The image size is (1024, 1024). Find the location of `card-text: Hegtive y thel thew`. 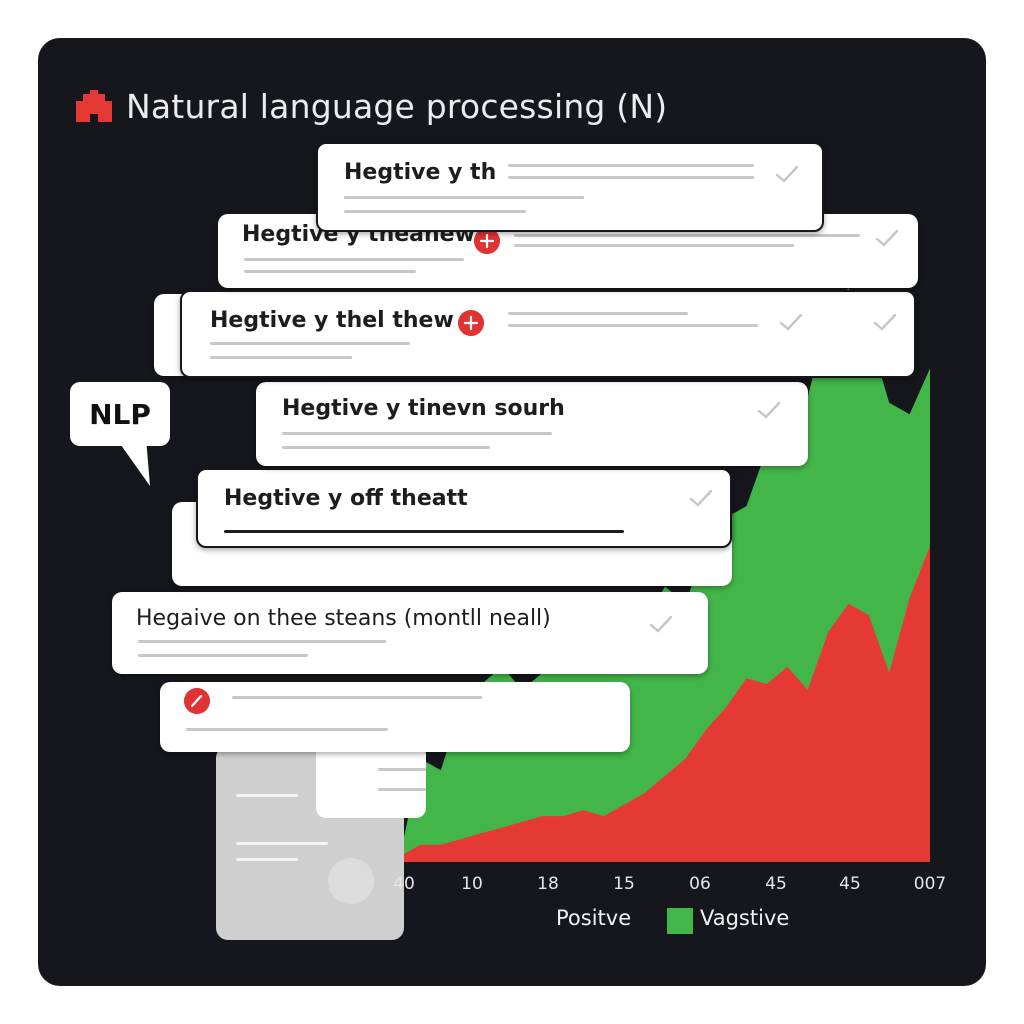

card-text: Hegtive y thel thew is located at coordinates (332, 320).